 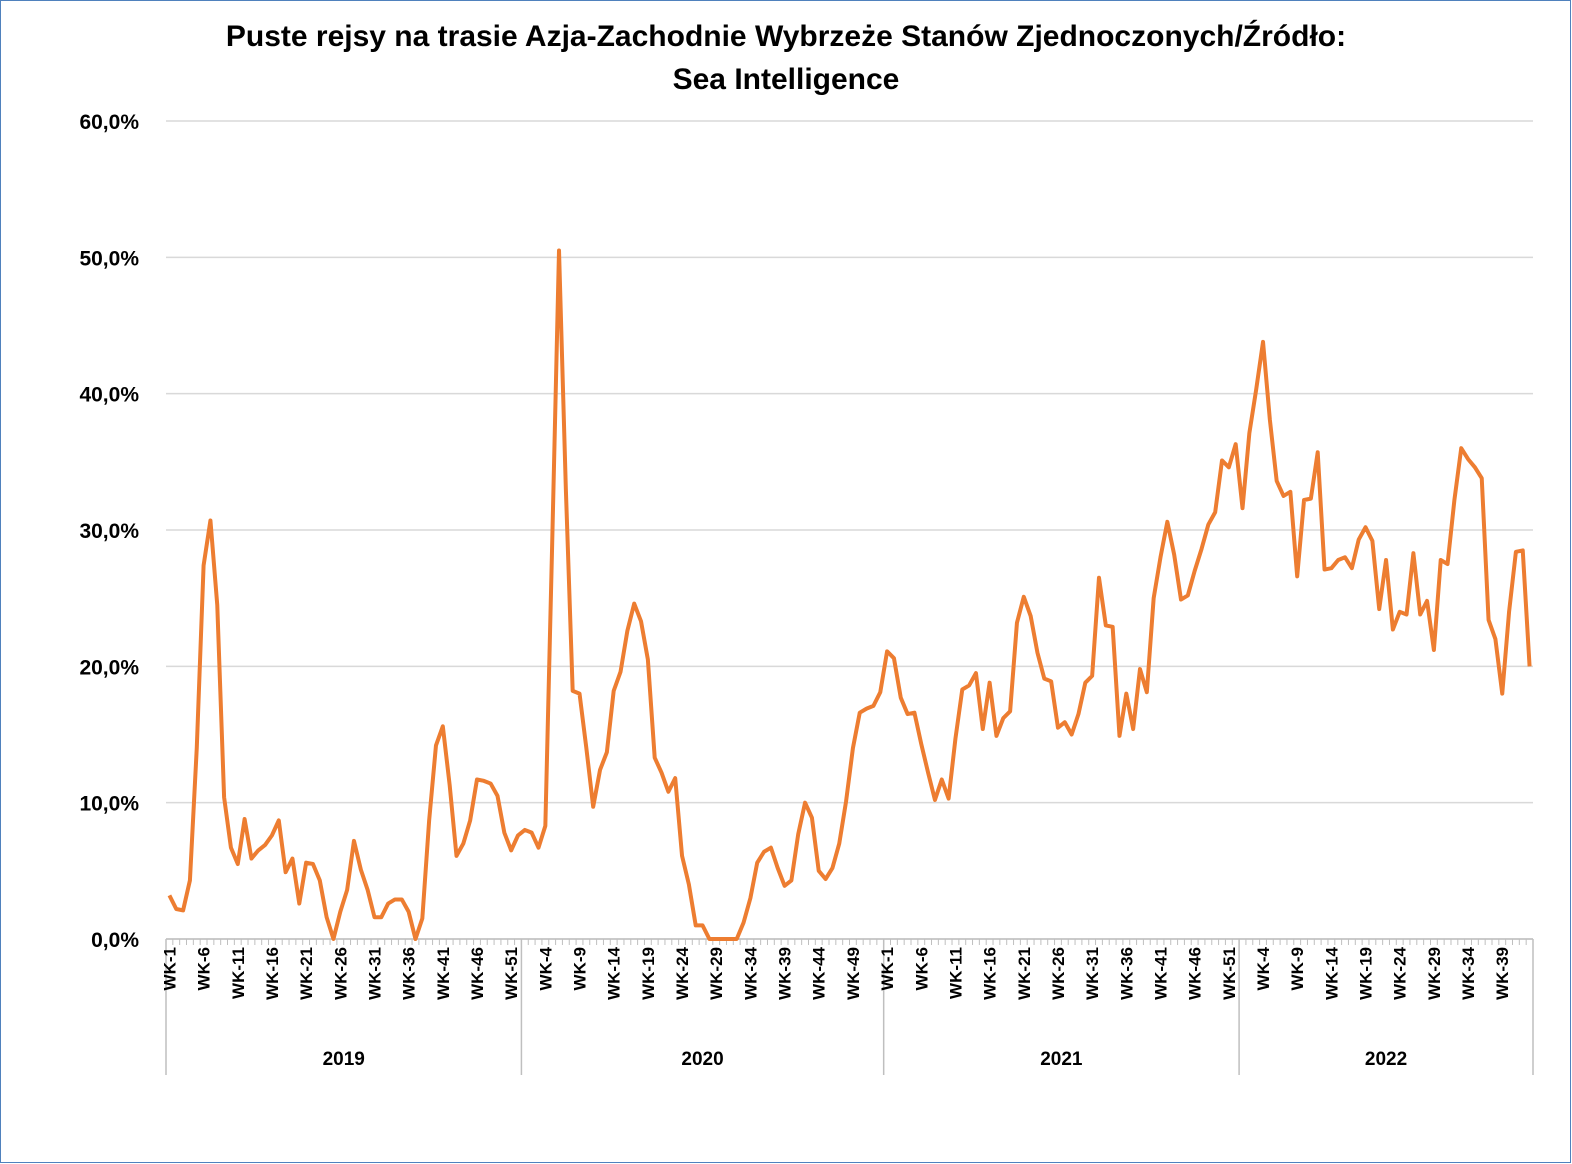 What do you see at coordinates (109, 667) in the screenshot?
I see `y-tick-label: 20,0%` at bounding box center [109, 667].